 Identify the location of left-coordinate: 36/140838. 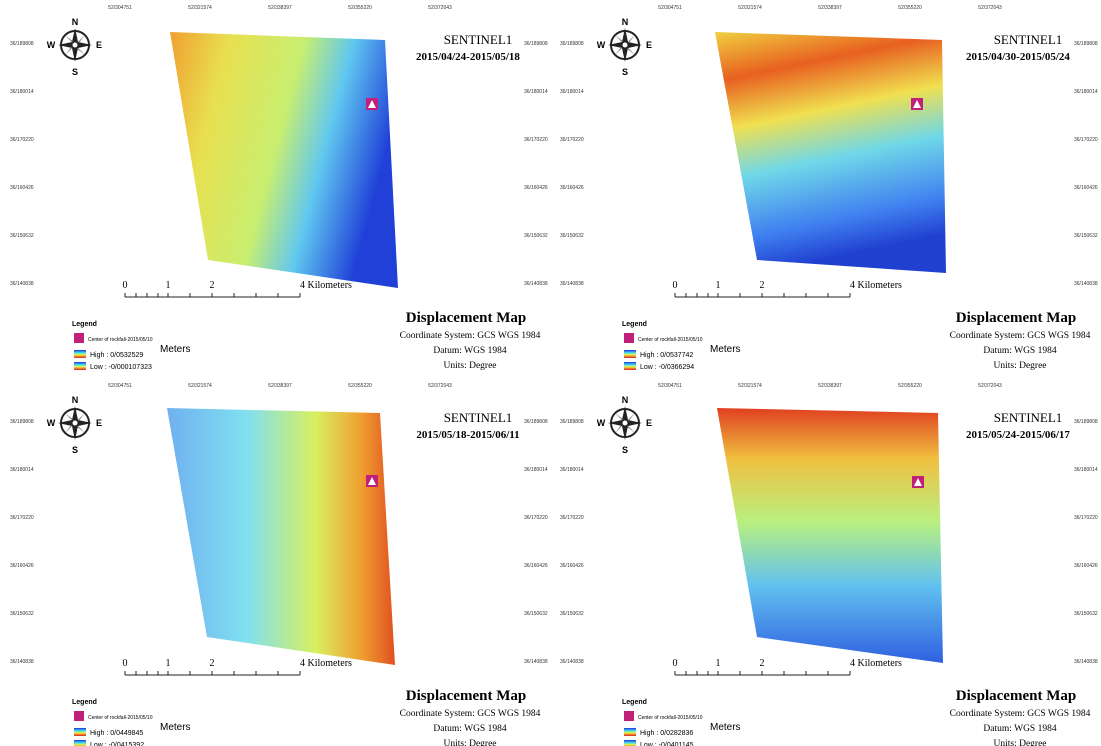
(22, 284).